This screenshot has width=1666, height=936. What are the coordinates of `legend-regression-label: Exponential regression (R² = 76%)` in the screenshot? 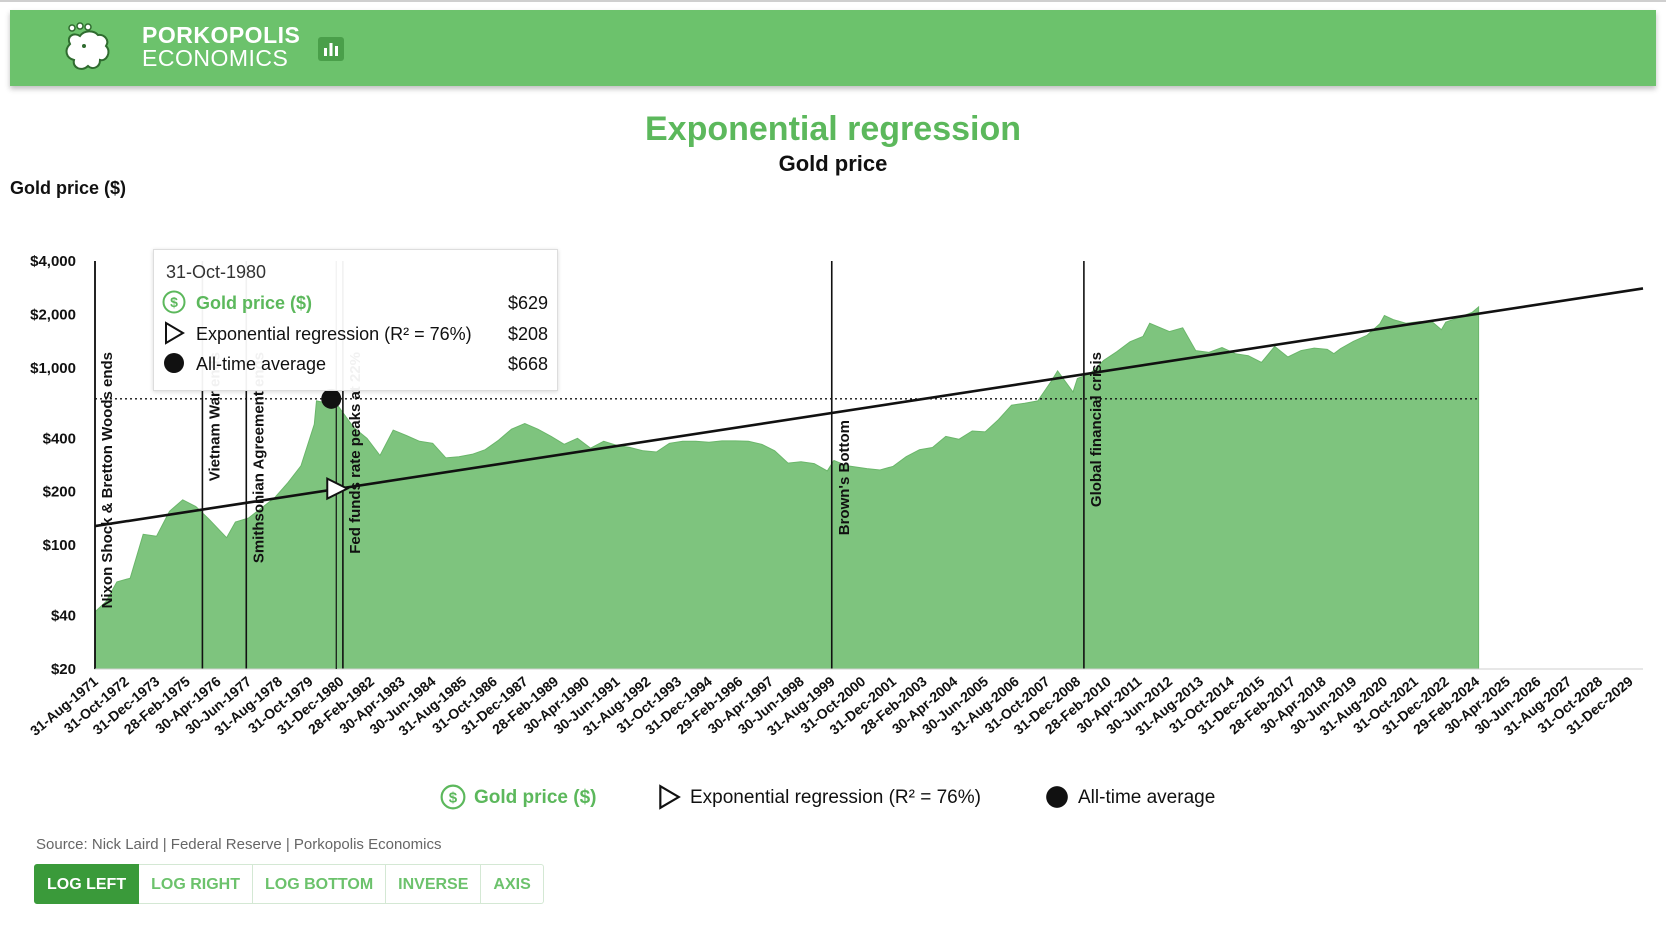 It's located at (835, 797).